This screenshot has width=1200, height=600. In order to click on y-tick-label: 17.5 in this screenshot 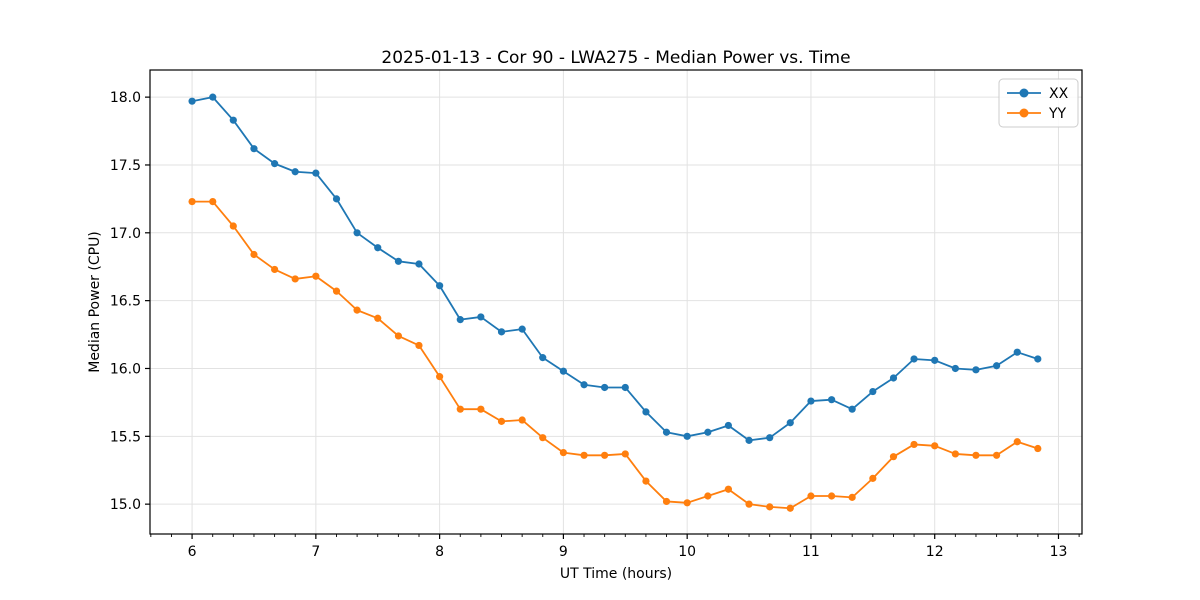, I will do `click(125, 166)`.